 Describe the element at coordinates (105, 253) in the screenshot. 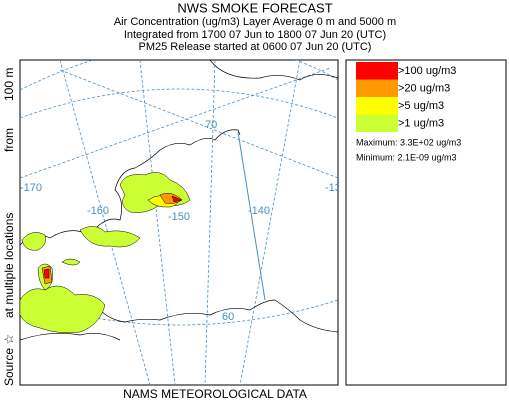

I see `plumes` at that location.